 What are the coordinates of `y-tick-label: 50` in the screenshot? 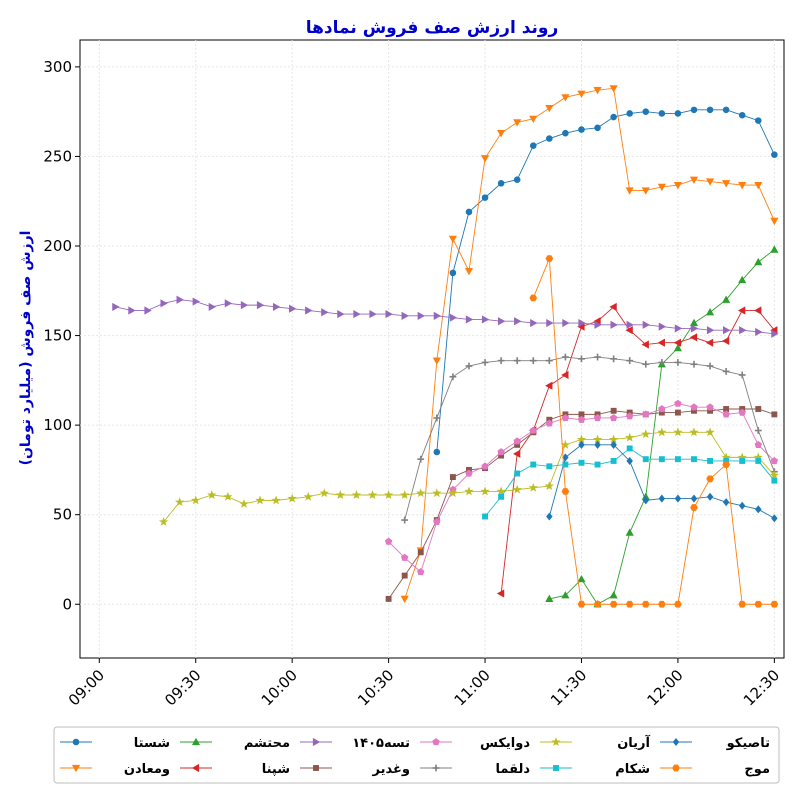 It's located at (62, 515).